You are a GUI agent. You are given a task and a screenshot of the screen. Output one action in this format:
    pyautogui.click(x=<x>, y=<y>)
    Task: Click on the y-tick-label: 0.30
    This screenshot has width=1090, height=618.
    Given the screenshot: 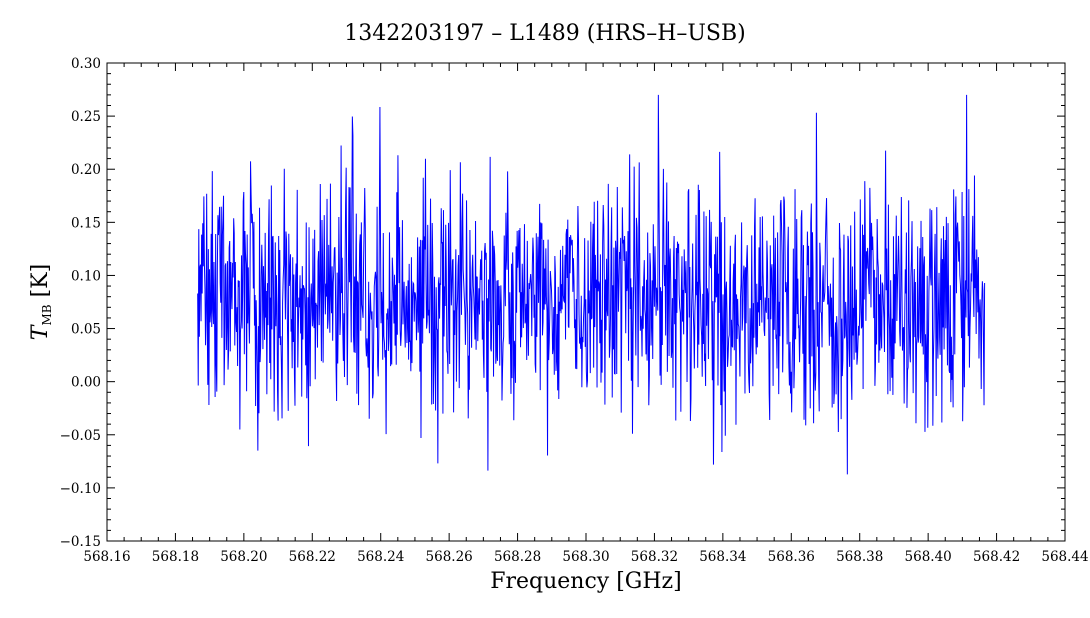 What is the action you would take?
    pyautogui.click(x=86, y=64)
    